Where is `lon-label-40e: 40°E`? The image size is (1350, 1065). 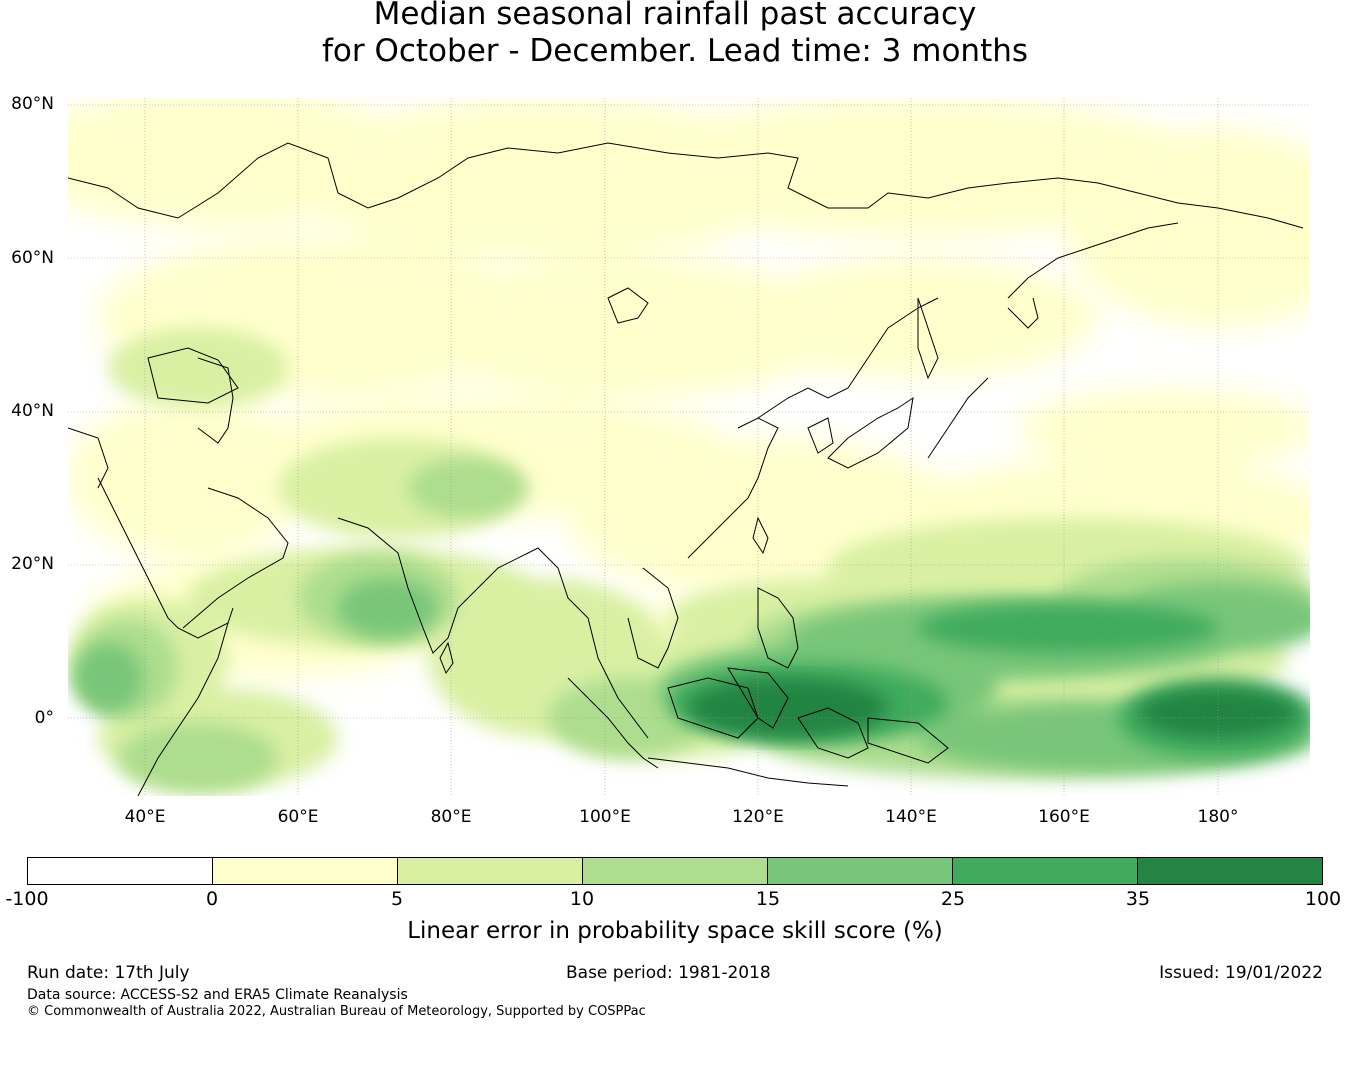 lon-label-40e: 40°E is located at coordinates (145, 817).